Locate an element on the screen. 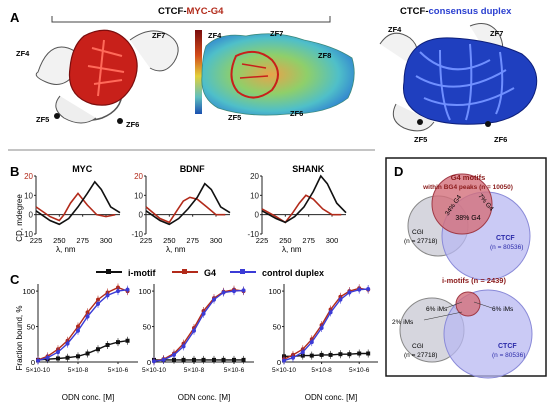 Image resolution: width=550 pixels, height=406 pixels. venn-top-ctcf-label: CTCF is located at coordinates (505, 238).